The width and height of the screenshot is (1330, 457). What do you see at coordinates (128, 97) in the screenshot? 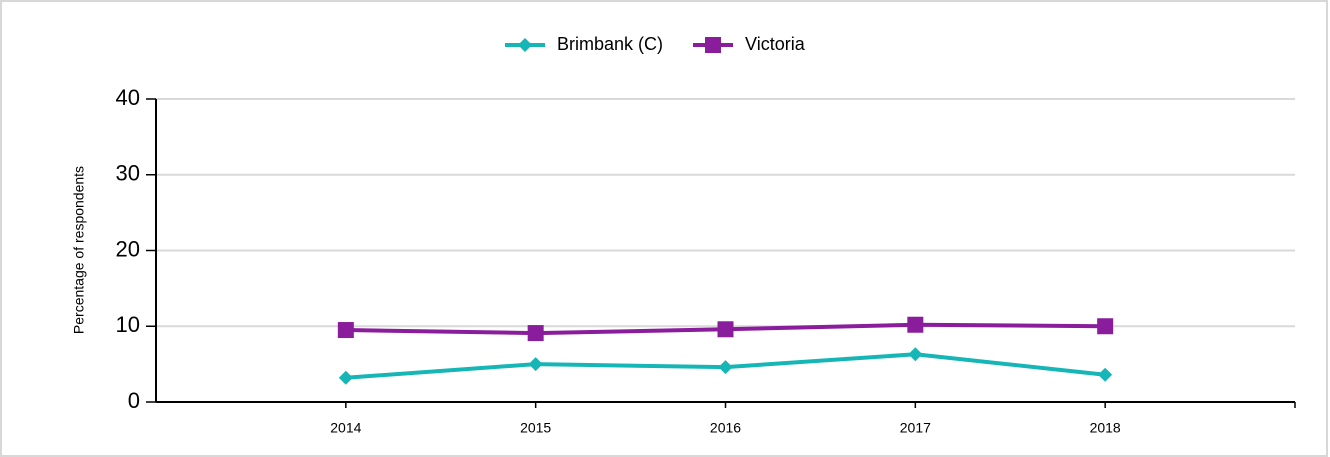
I see `y-tick-label: 40` at bounding box center [128, 97].